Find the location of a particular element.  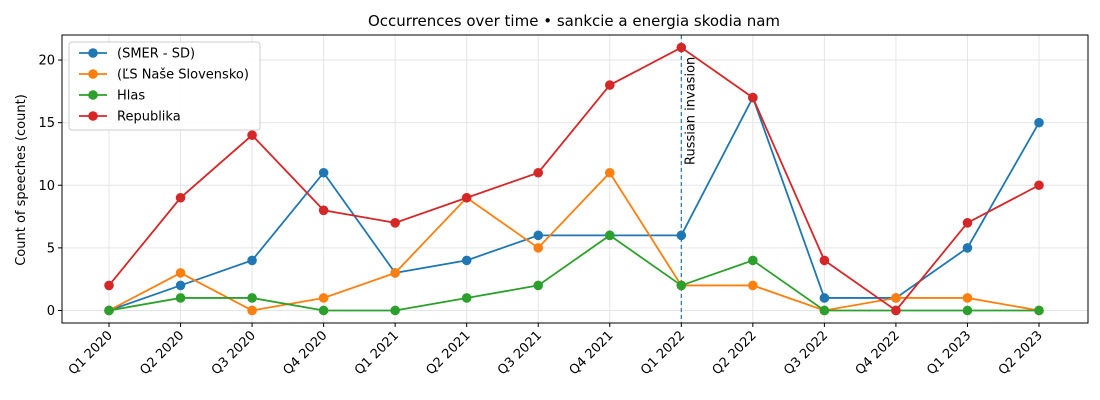

x-tick-label: Q4 2021 is located at coordinates (592, 353).